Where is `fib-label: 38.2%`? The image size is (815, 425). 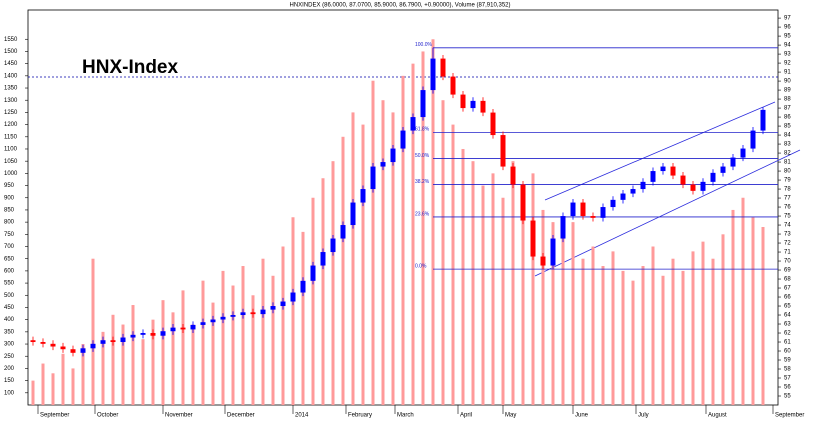
fib-label: 38.2% is located at coordinates (422, 182).